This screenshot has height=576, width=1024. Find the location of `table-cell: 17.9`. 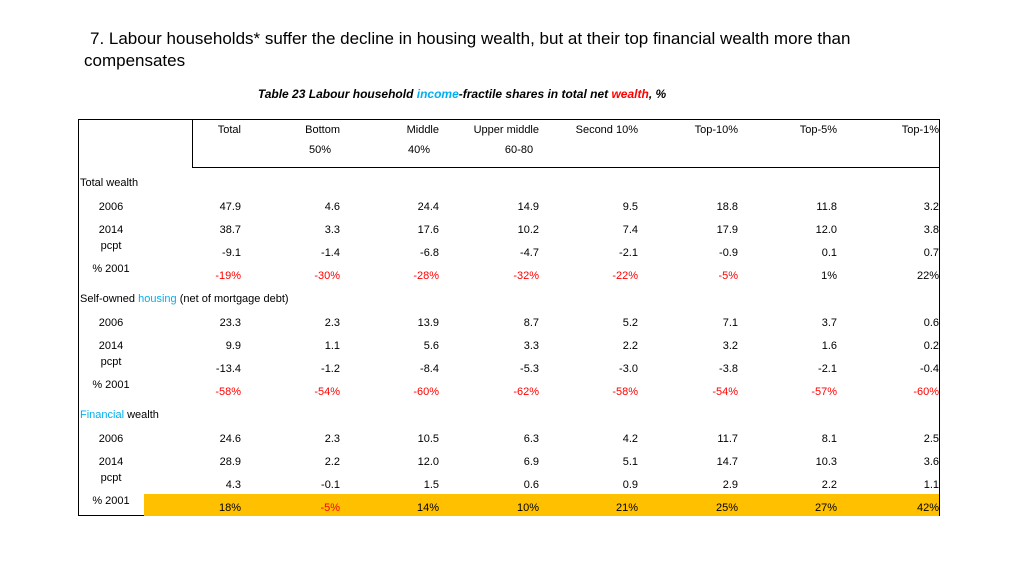

table-cell: 17.9 is located at coordinates (727, 230).